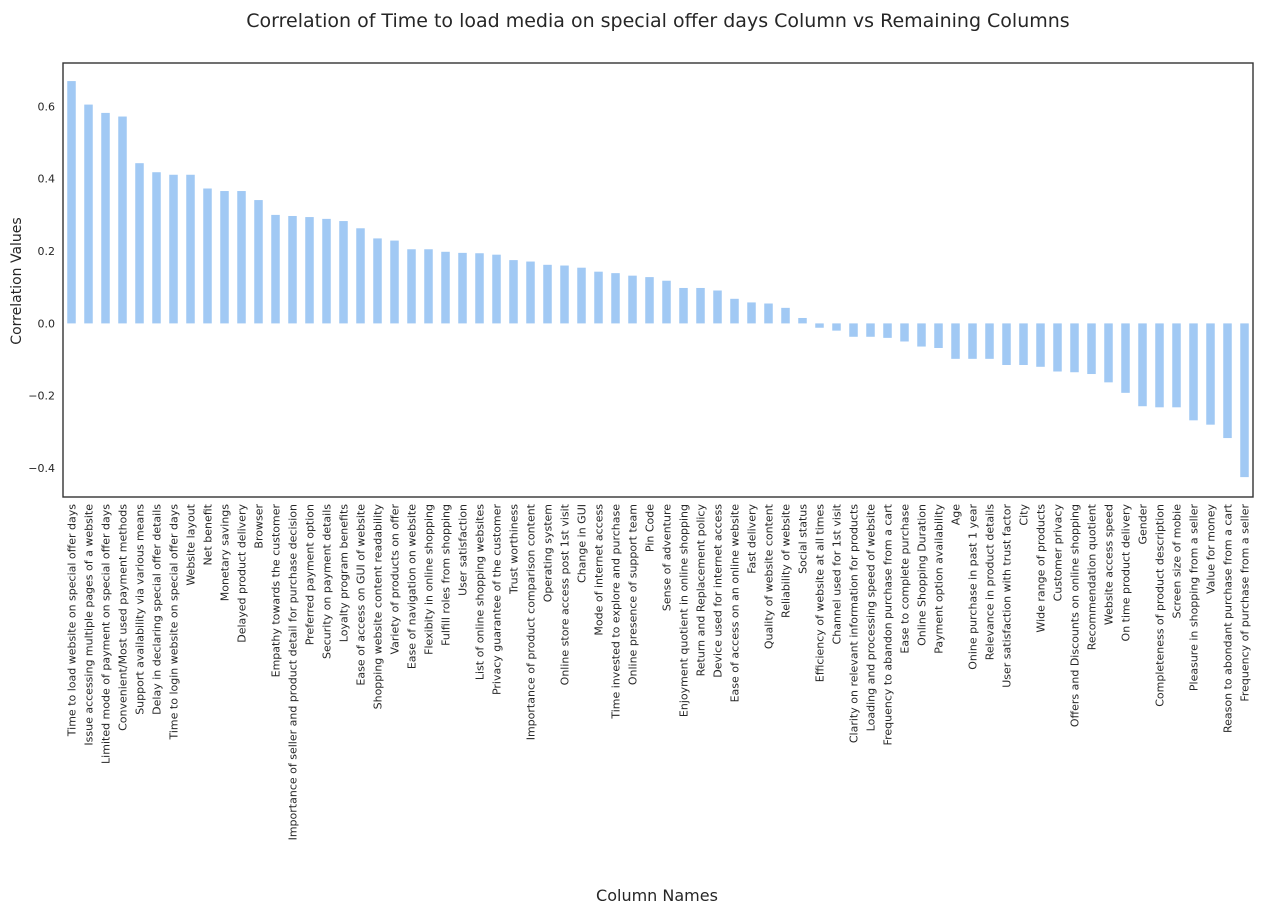  Describe the element at coordinates (633, 594) in the screenshot. I see `x-tick-label: Online presence of support team` at that location.